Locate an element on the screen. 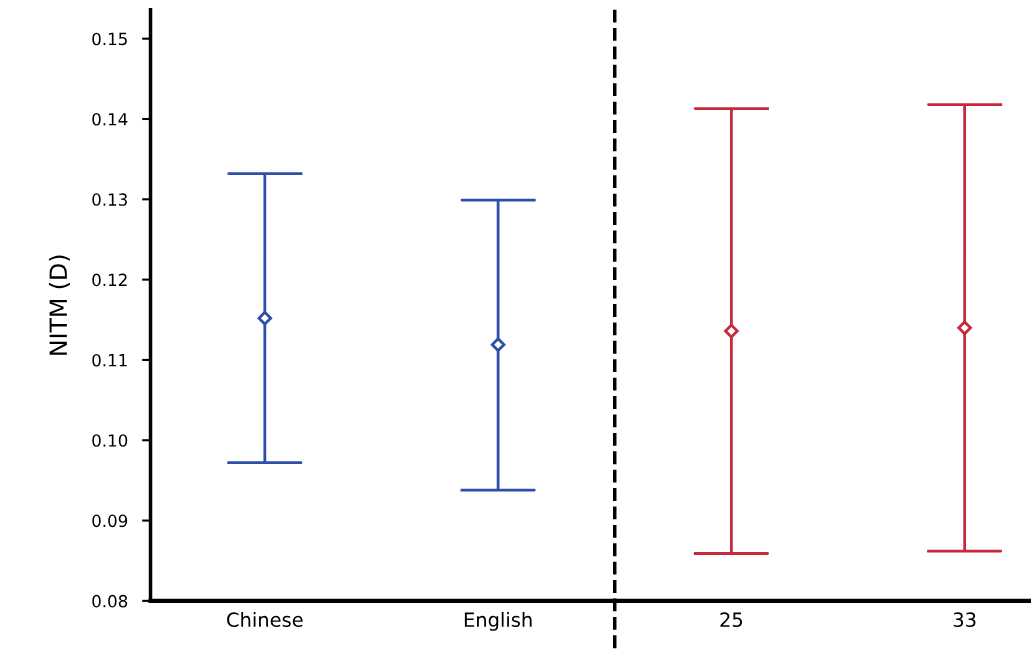 The image size is (1031, 651). y-tick-label: 0.12 is located at coordinates (109, 280).